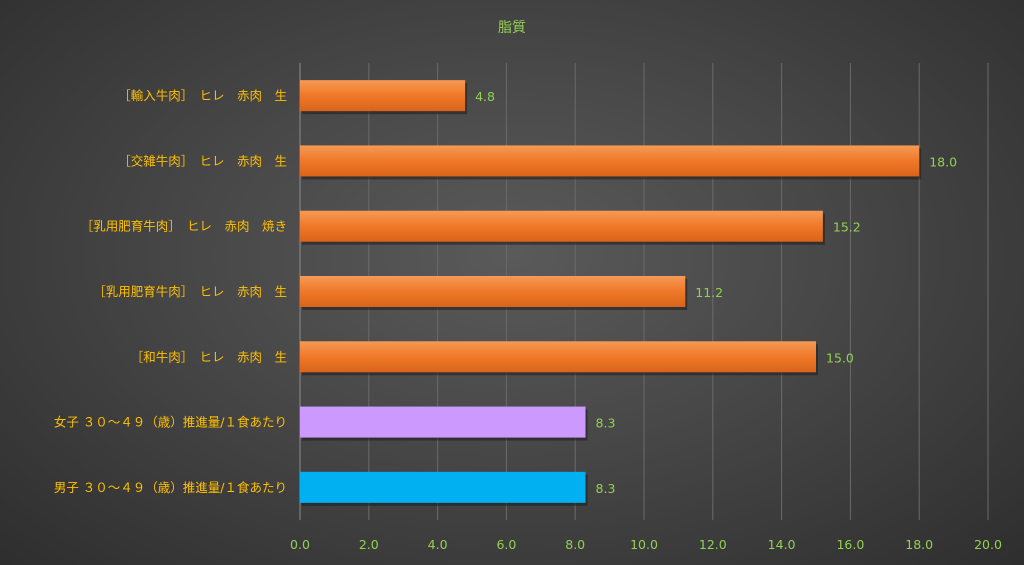 This screenshot has width=1024, height=565. Describe the element at coordinates (369, 544) in the screenshot. I see `x-tick-label: 2.0` at that location.